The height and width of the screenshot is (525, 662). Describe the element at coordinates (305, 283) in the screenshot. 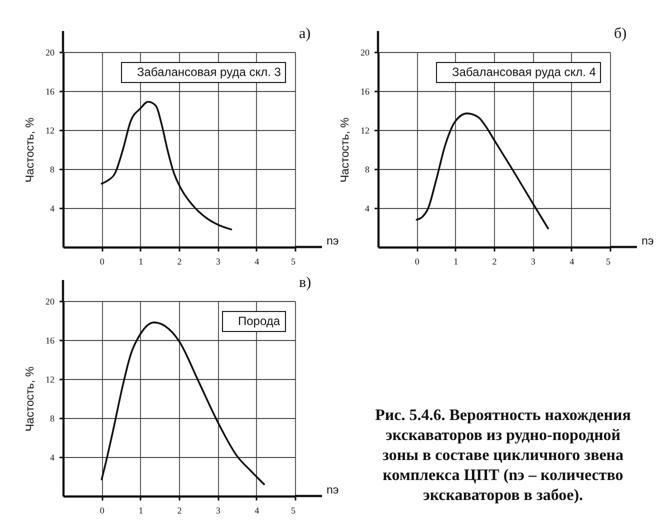

I see `chart-title: в)` at that location.